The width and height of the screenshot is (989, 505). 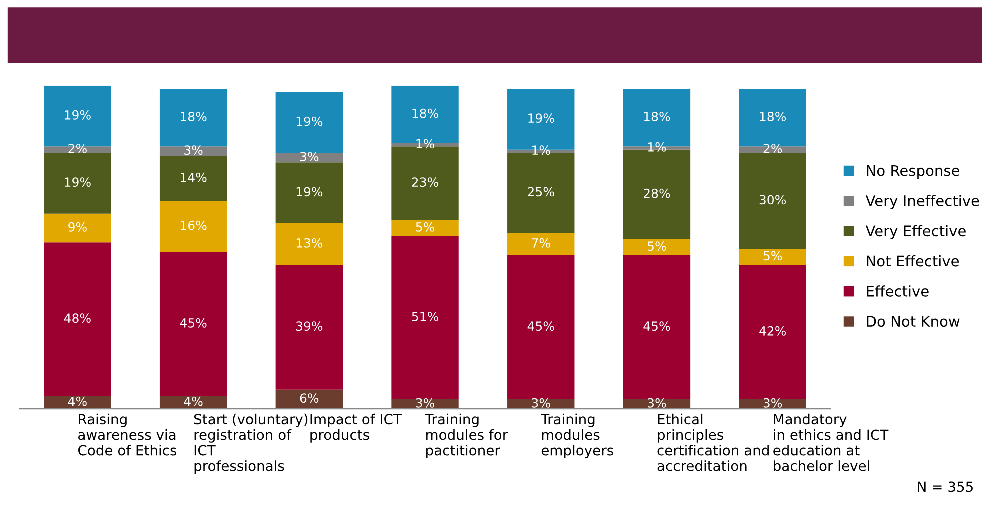 I want to click on data-label: 16%, so click(x=194, y=225).